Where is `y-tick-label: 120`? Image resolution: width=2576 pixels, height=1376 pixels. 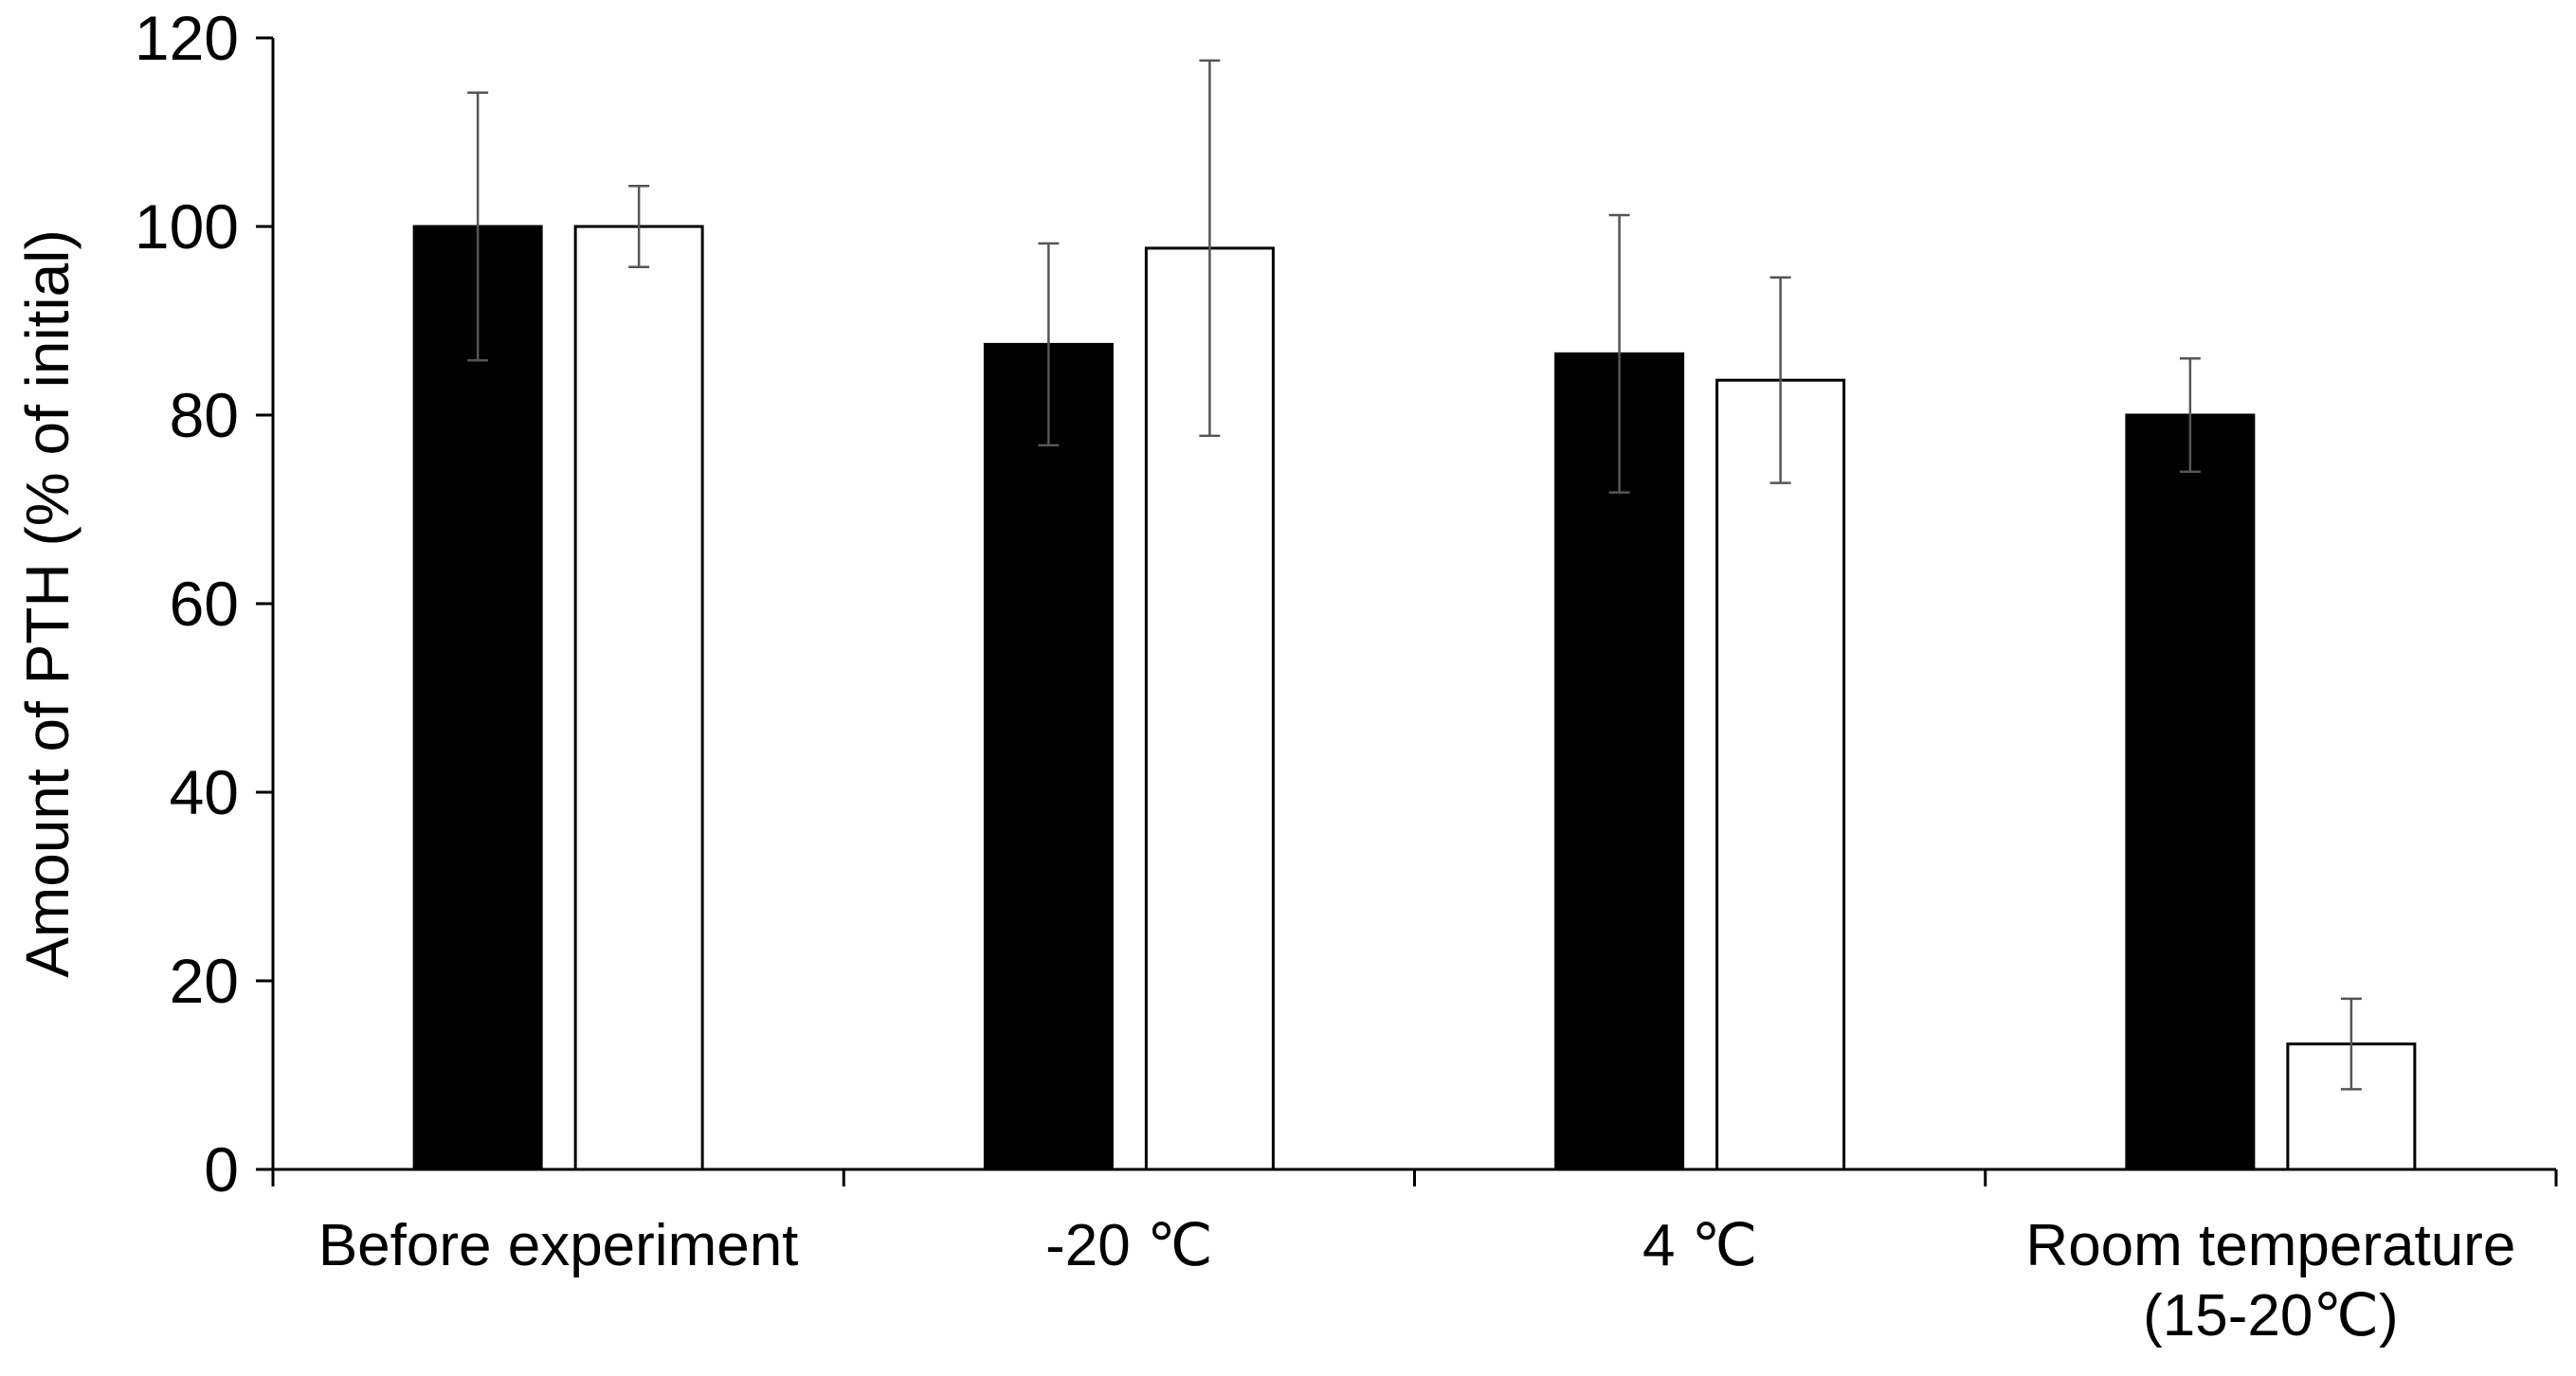 y-tick-label: 120 is located at coordinates (187, 38).